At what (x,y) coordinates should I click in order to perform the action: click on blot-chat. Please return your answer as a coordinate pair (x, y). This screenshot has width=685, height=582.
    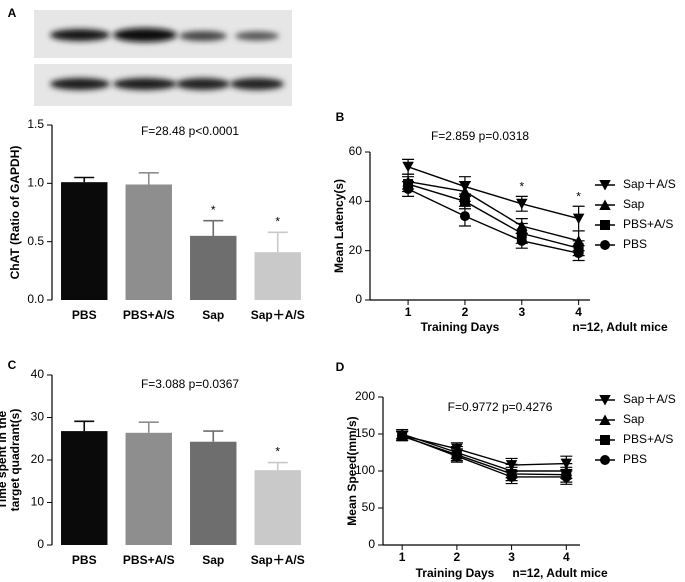
    Looking at the image, I should click on (163, 34).